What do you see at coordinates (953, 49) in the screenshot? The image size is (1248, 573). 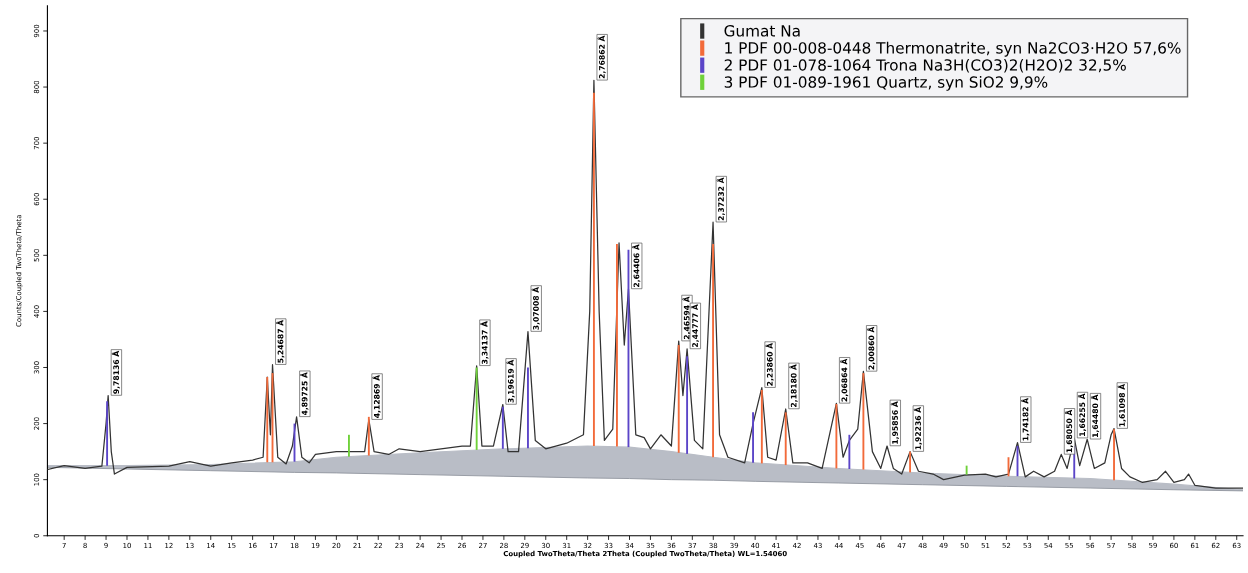 I see `legend-label: 1 PDF 00-008-0448 Thermonatrite, syn Na2CO3·H2O 57,6%` at bounding box center [953, 49].